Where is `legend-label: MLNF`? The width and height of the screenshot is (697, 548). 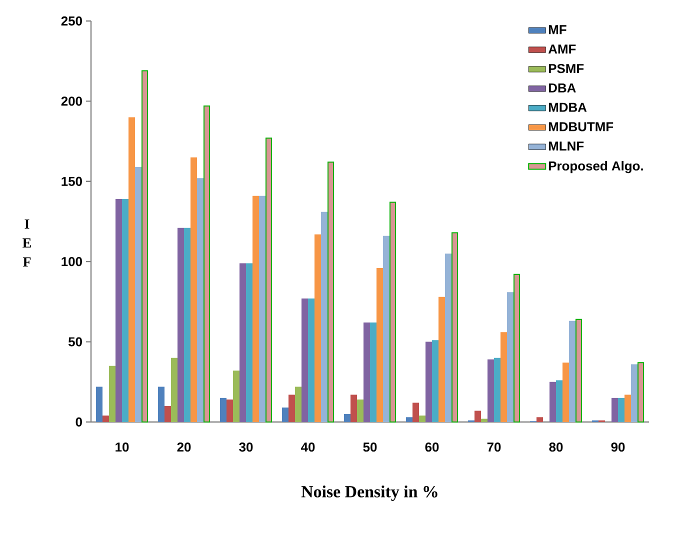 legend-label: MLNF is located at coordinates (566, 146).